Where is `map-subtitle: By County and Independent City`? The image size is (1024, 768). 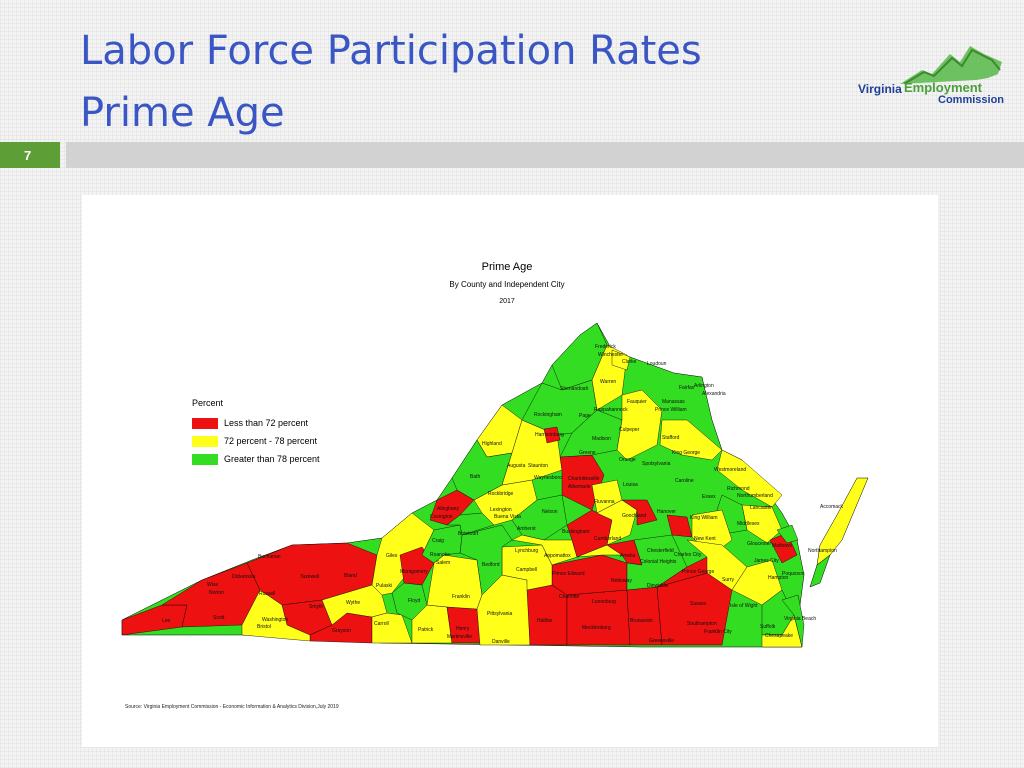 map-subtitle: By County and Independent City is located at coordinates (507, 284).